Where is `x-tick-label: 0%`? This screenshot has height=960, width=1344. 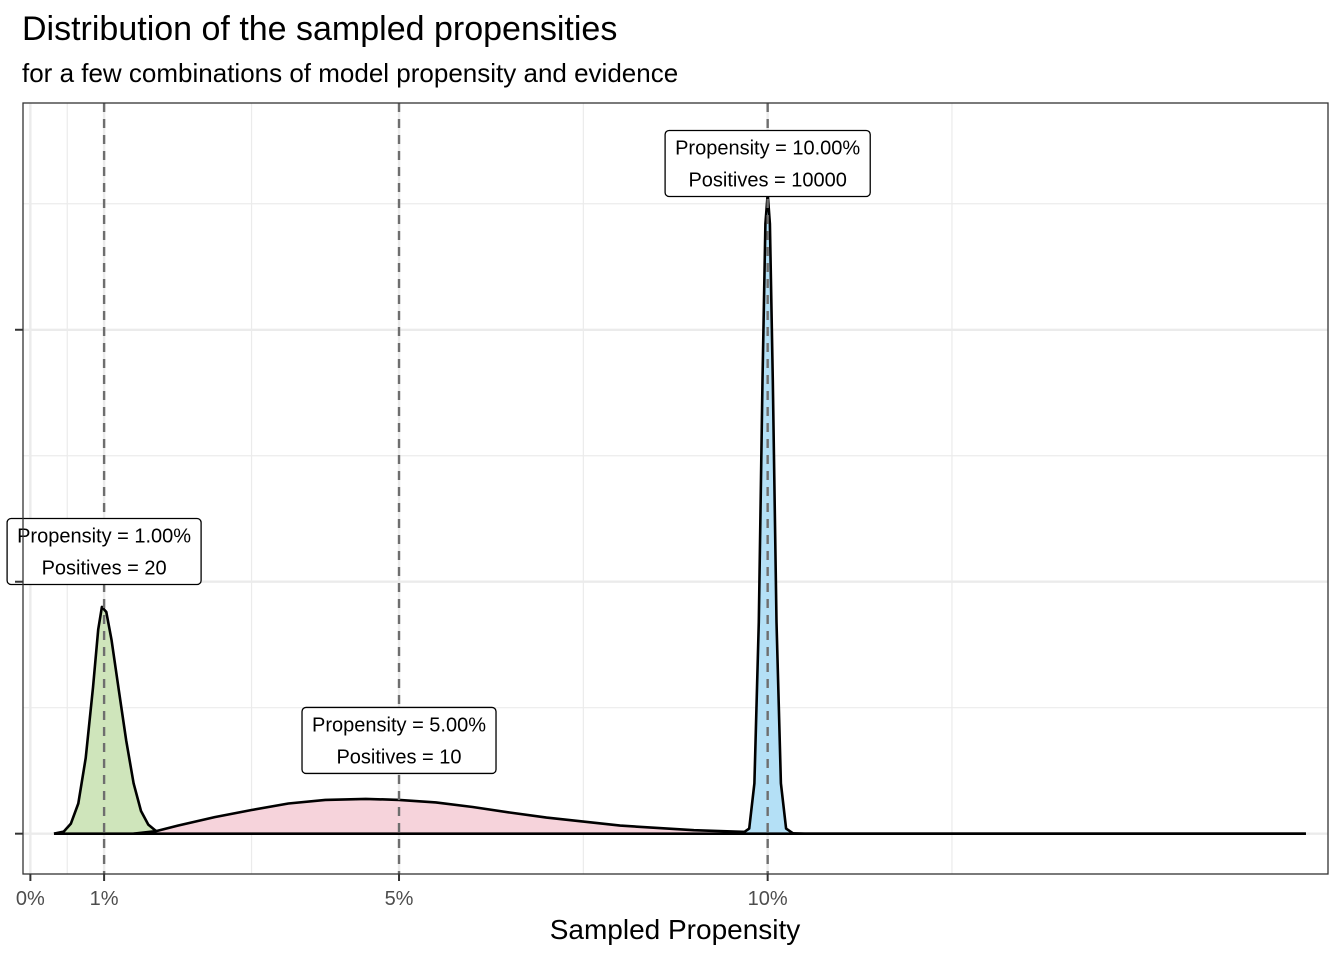 x-tick-label: 0% is located at coordinates (30, 899).